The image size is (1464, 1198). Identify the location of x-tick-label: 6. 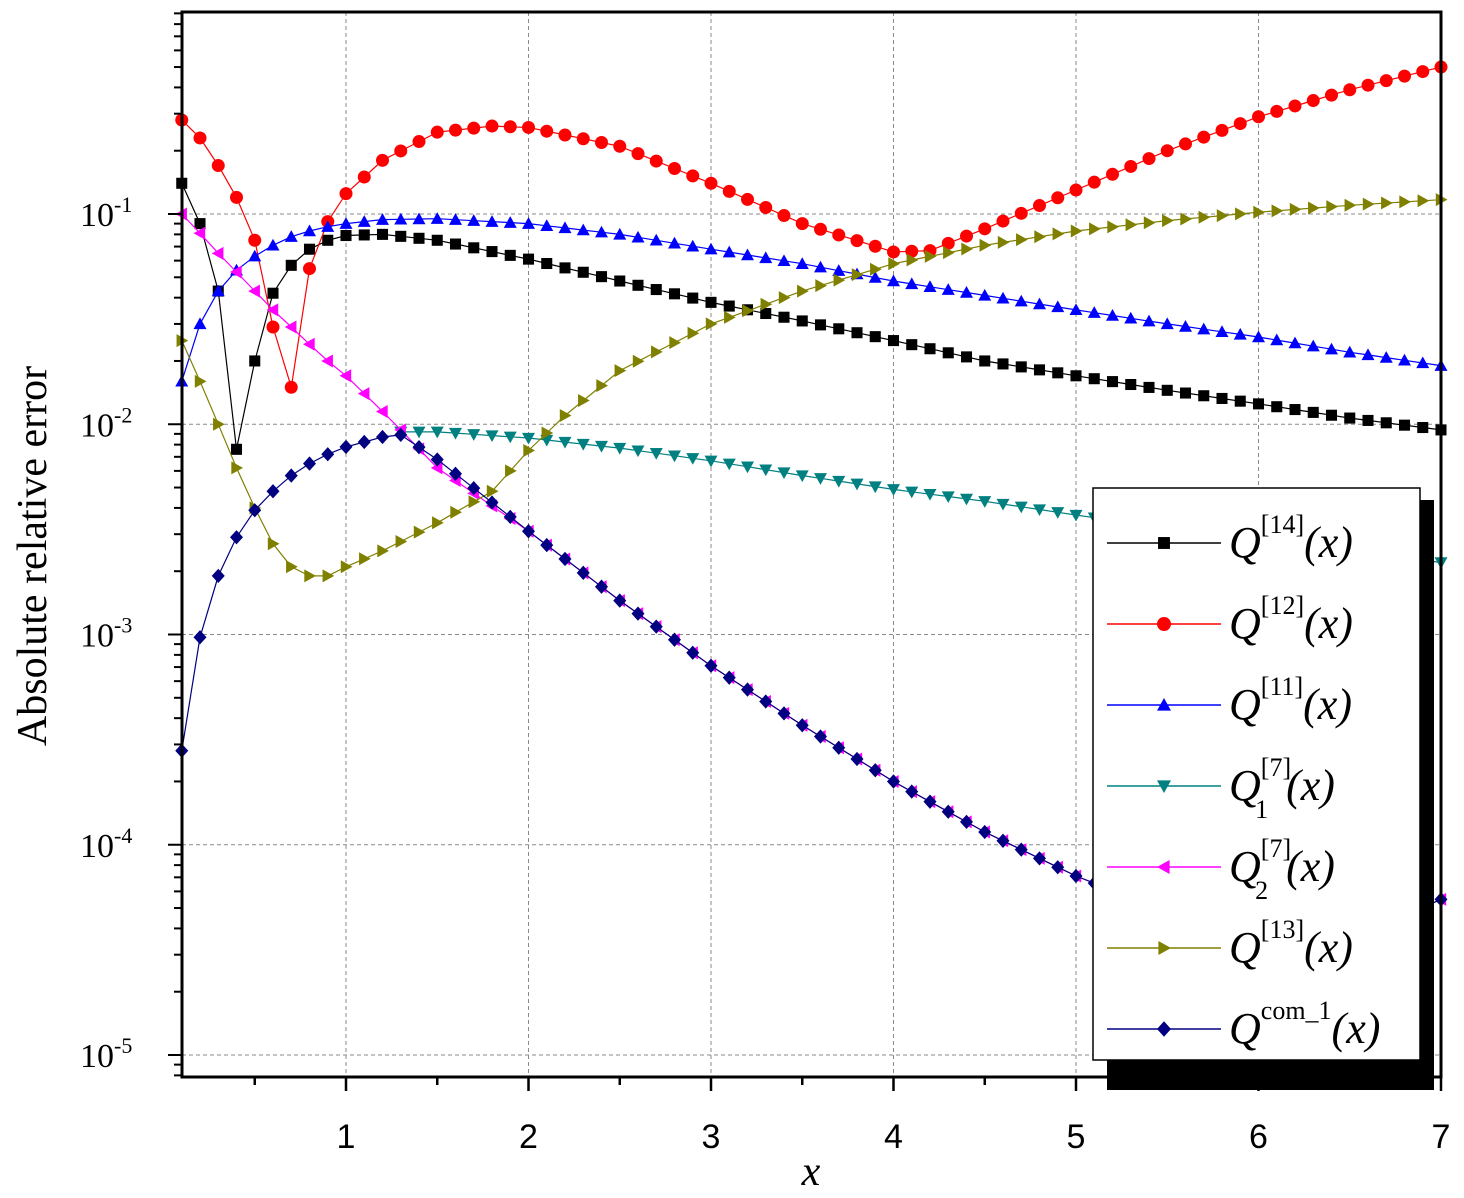
(1258, 1137).